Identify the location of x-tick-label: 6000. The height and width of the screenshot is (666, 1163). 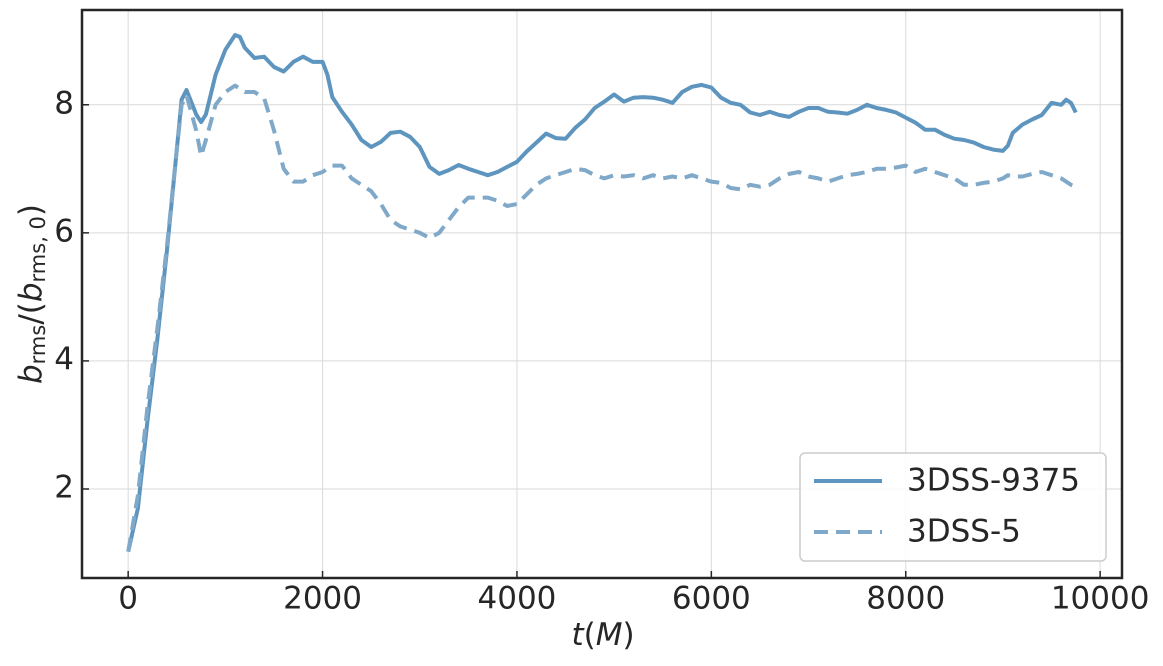
(711, 599).